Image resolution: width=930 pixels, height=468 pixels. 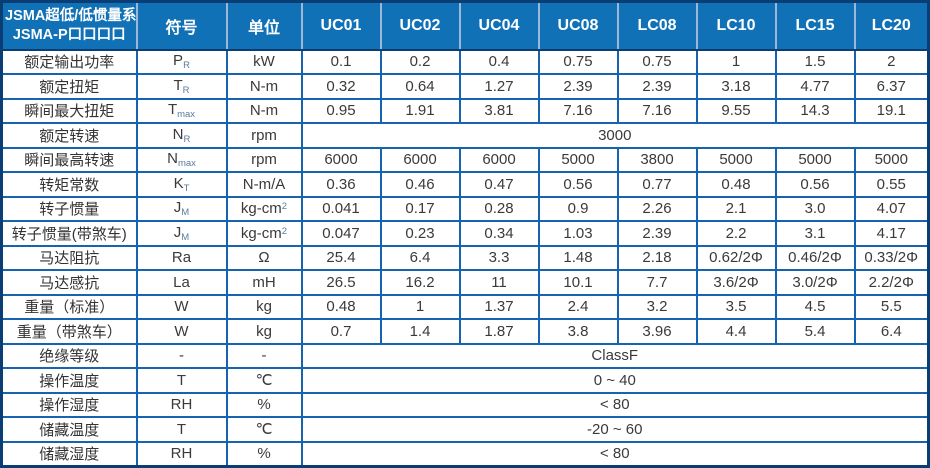 I want to click on value-cell: 5.5, so click(x=891, y=307).